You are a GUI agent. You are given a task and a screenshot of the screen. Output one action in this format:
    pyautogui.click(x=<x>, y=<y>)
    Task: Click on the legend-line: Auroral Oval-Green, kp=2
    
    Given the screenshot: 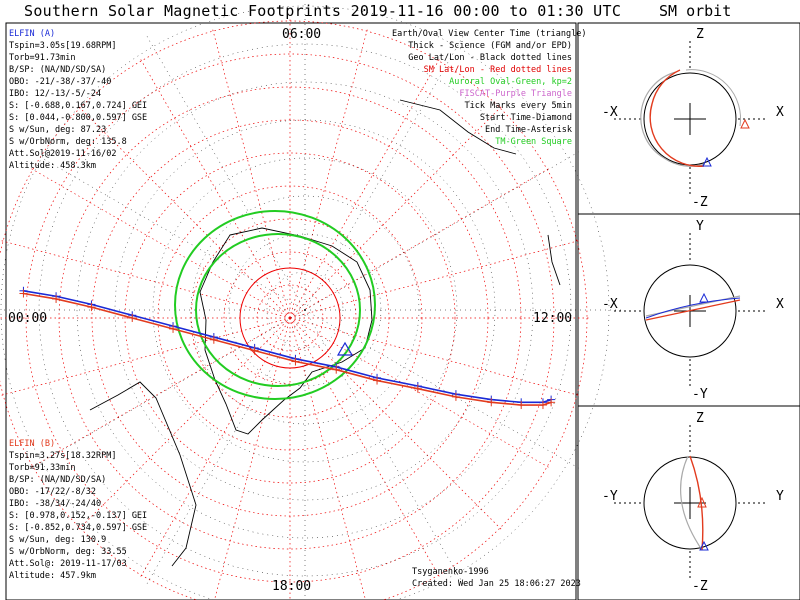 What is the action you would take?
    pyautogui.click(x=510, y=82)
    